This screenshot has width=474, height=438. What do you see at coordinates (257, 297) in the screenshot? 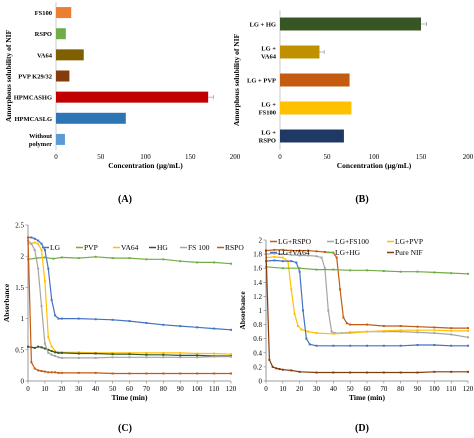
I see `y-tick-label-d: 1.2` at bounding box center [257, 297].